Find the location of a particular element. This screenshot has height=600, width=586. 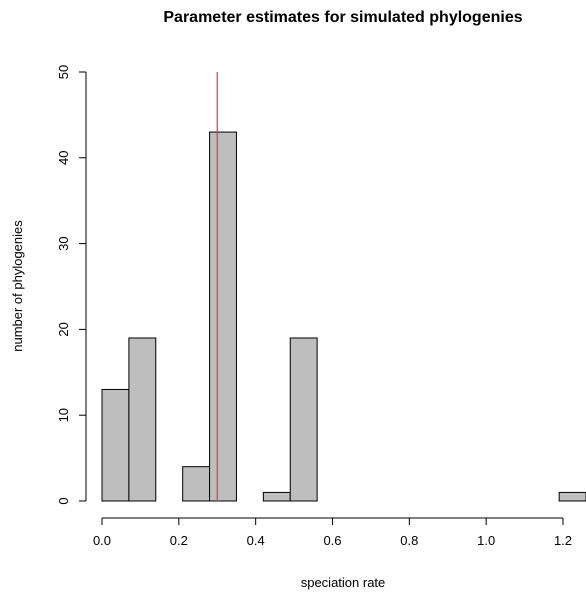

x-tick-label: 0.4 is located at coordinates (256, 540).